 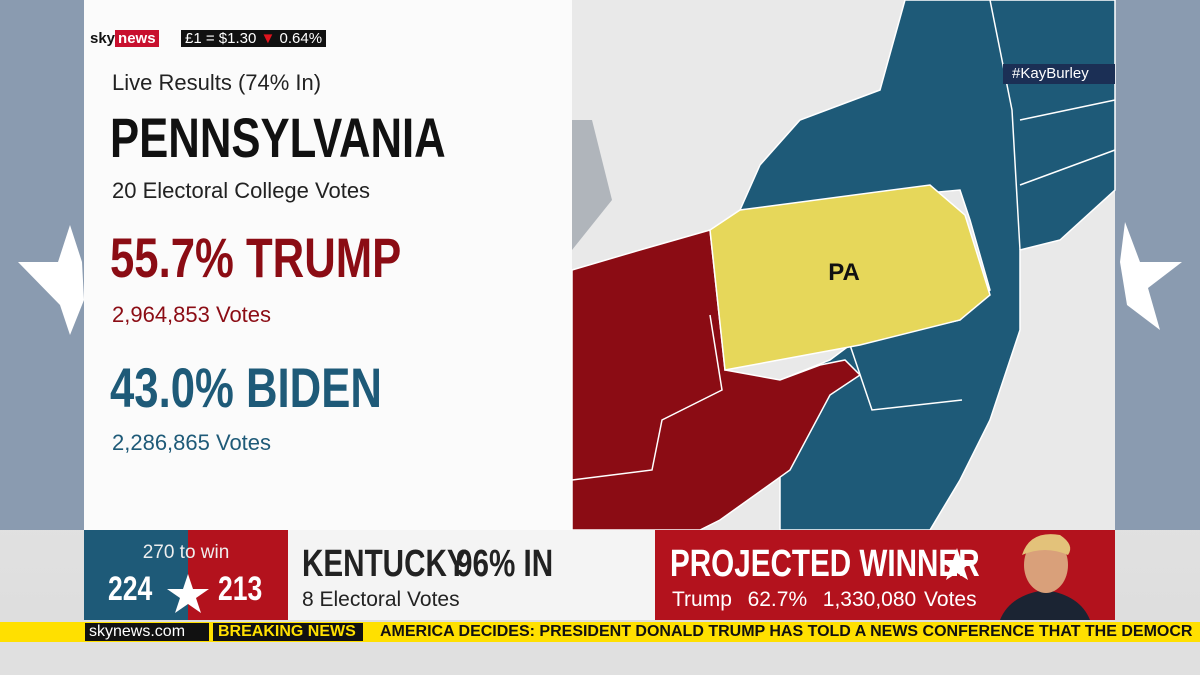 What do you see at coordinates (246, 387) in the screenshot?
I see `candidate-headline-text: 43.0% BIDEN` at bounding box center [246, 387].